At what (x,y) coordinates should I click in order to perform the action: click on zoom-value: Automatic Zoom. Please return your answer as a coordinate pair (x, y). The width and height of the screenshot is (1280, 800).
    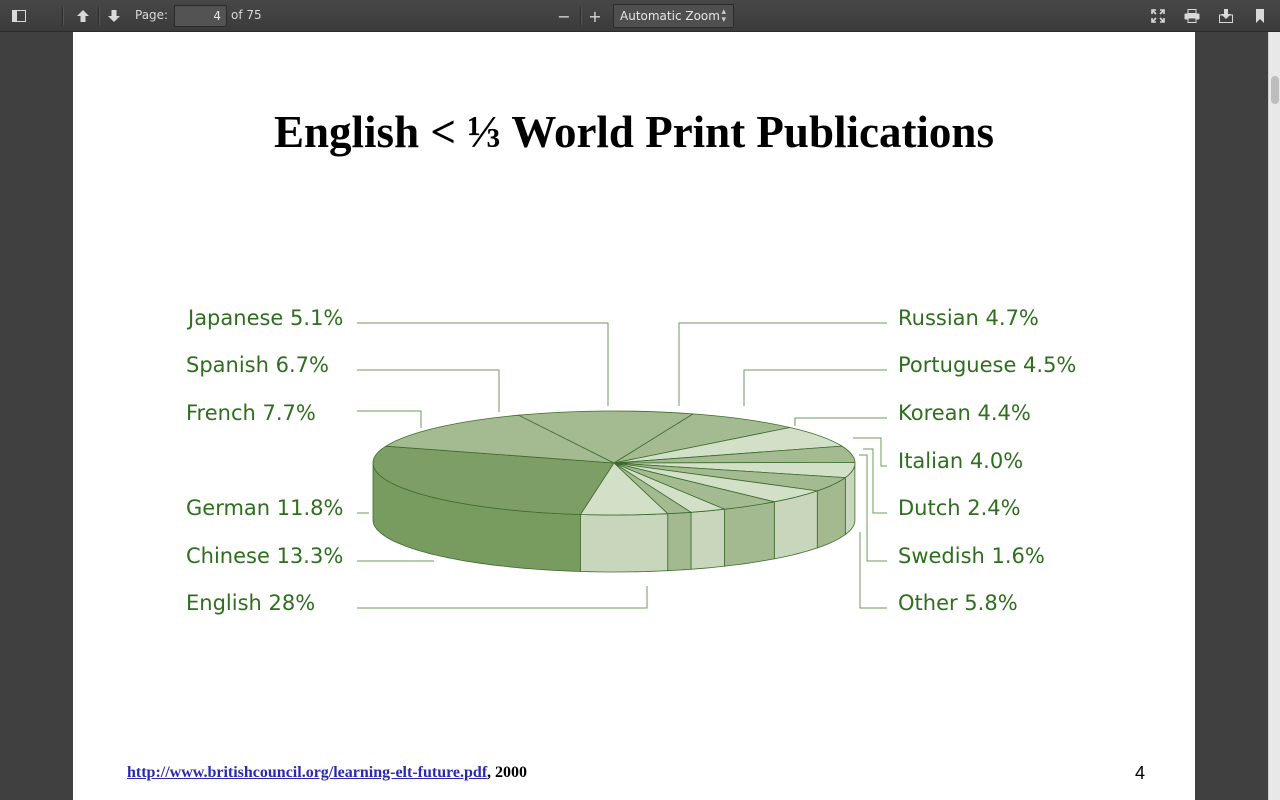
    Looking at the image, I should click on (670, 16).